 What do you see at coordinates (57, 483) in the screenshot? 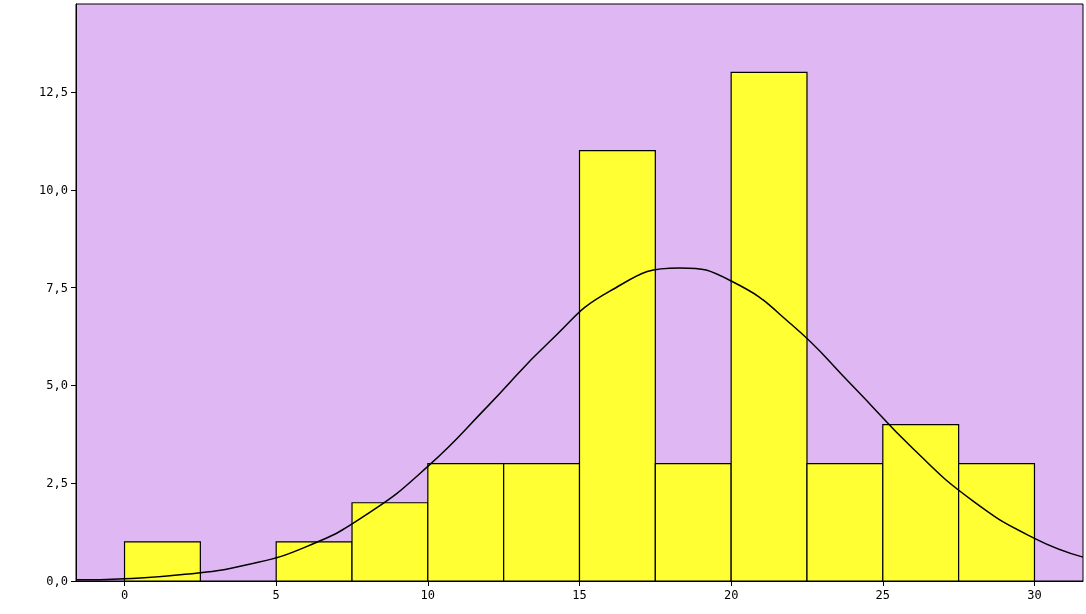
I see `y-tick-label: 2,5` at bounding box center [57, 483].